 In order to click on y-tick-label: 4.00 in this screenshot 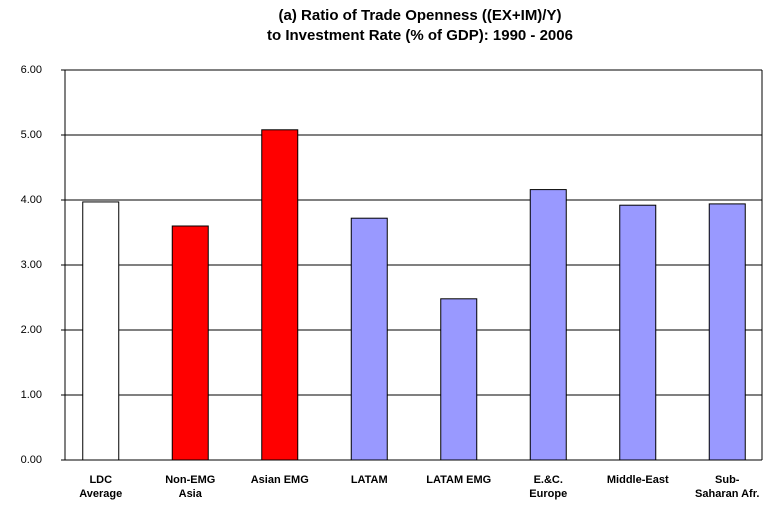, I will do `click(31, 200)`.